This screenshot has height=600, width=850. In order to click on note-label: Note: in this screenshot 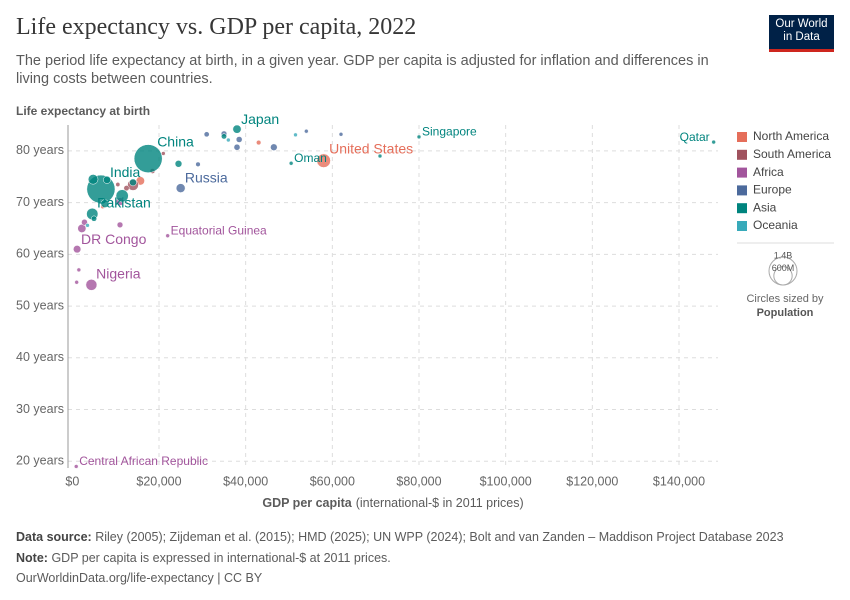, I will do `click(32, 557)`.